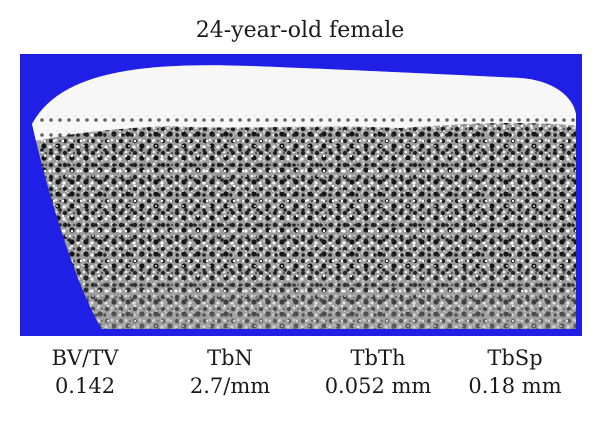 The width and height of the screenshot is (600, 421). I want to click on metric-value: 2.7/mm, so click(230, 386).